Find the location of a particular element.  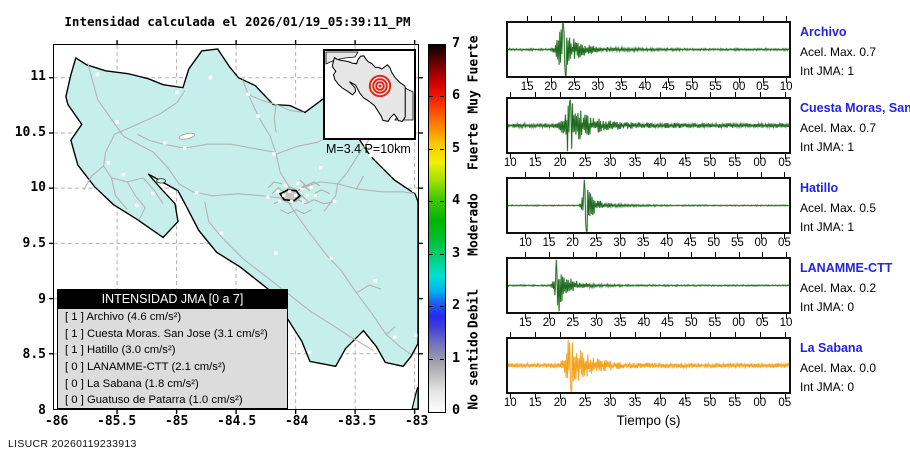

map-x-tick-label: -84 is located at coordinates (296, 421).